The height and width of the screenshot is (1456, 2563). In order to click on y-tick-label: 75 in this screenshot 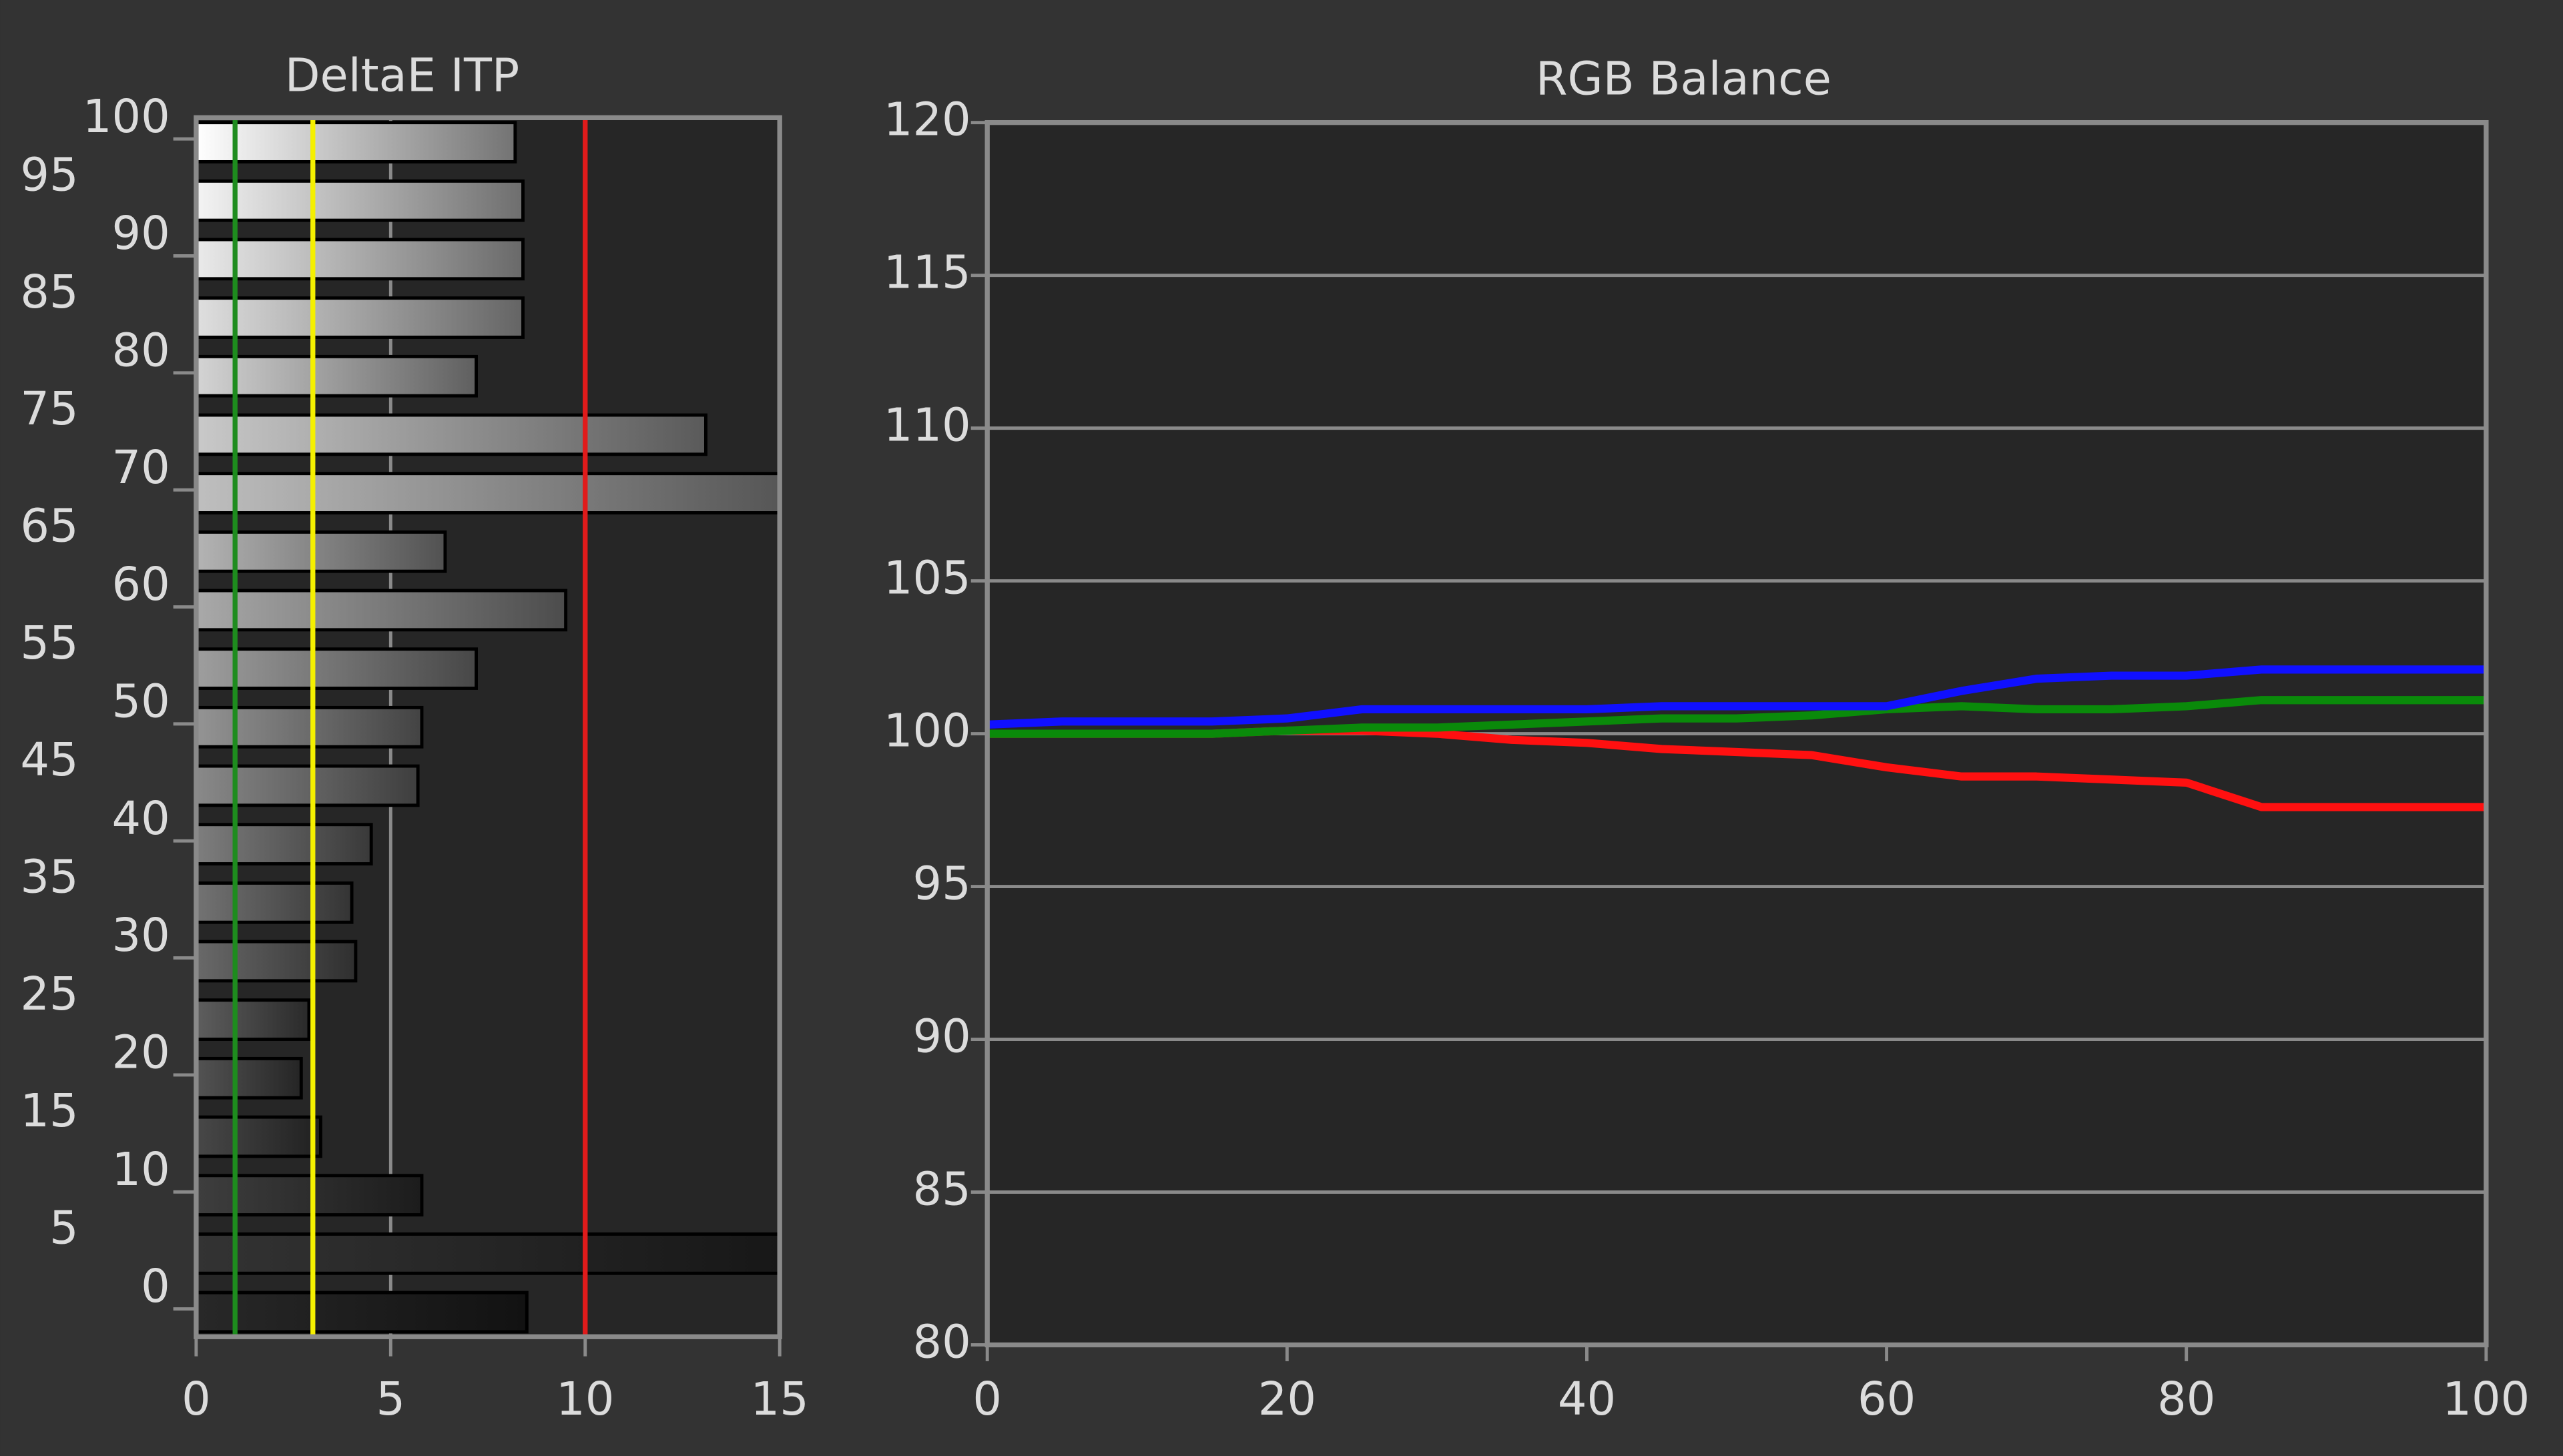, I will do `click(49, 409)`.